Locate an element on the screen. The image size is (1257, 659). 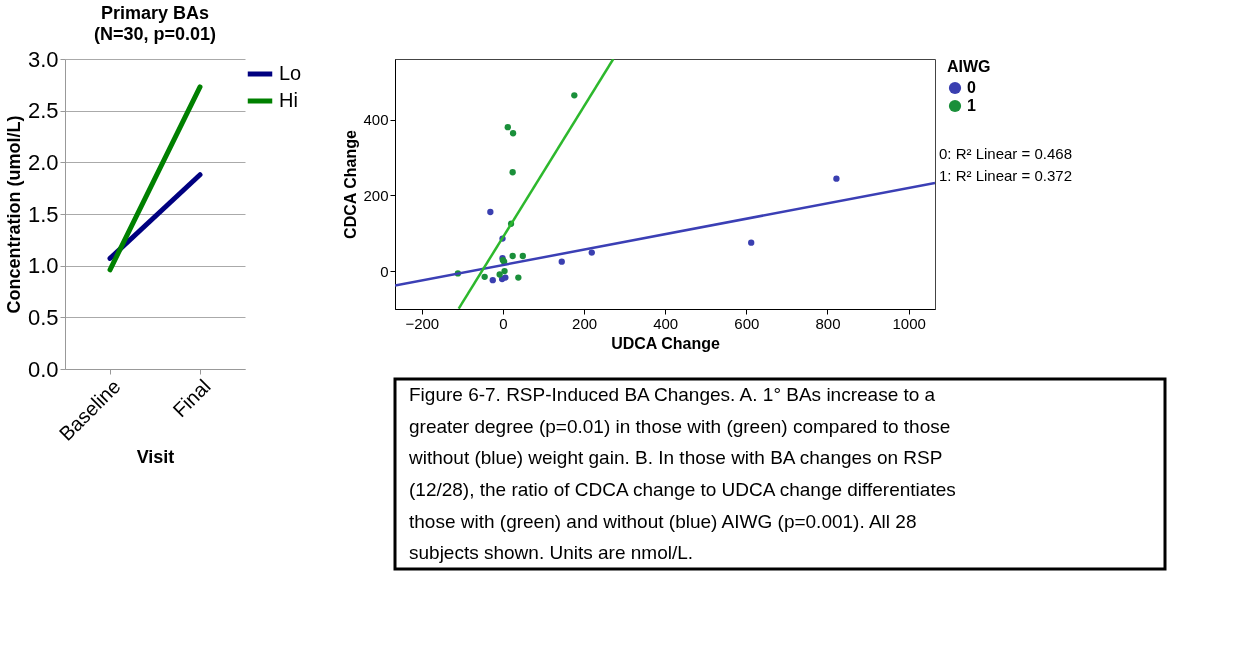
y-tick-label: 400 is located at coordinates (376, 120).